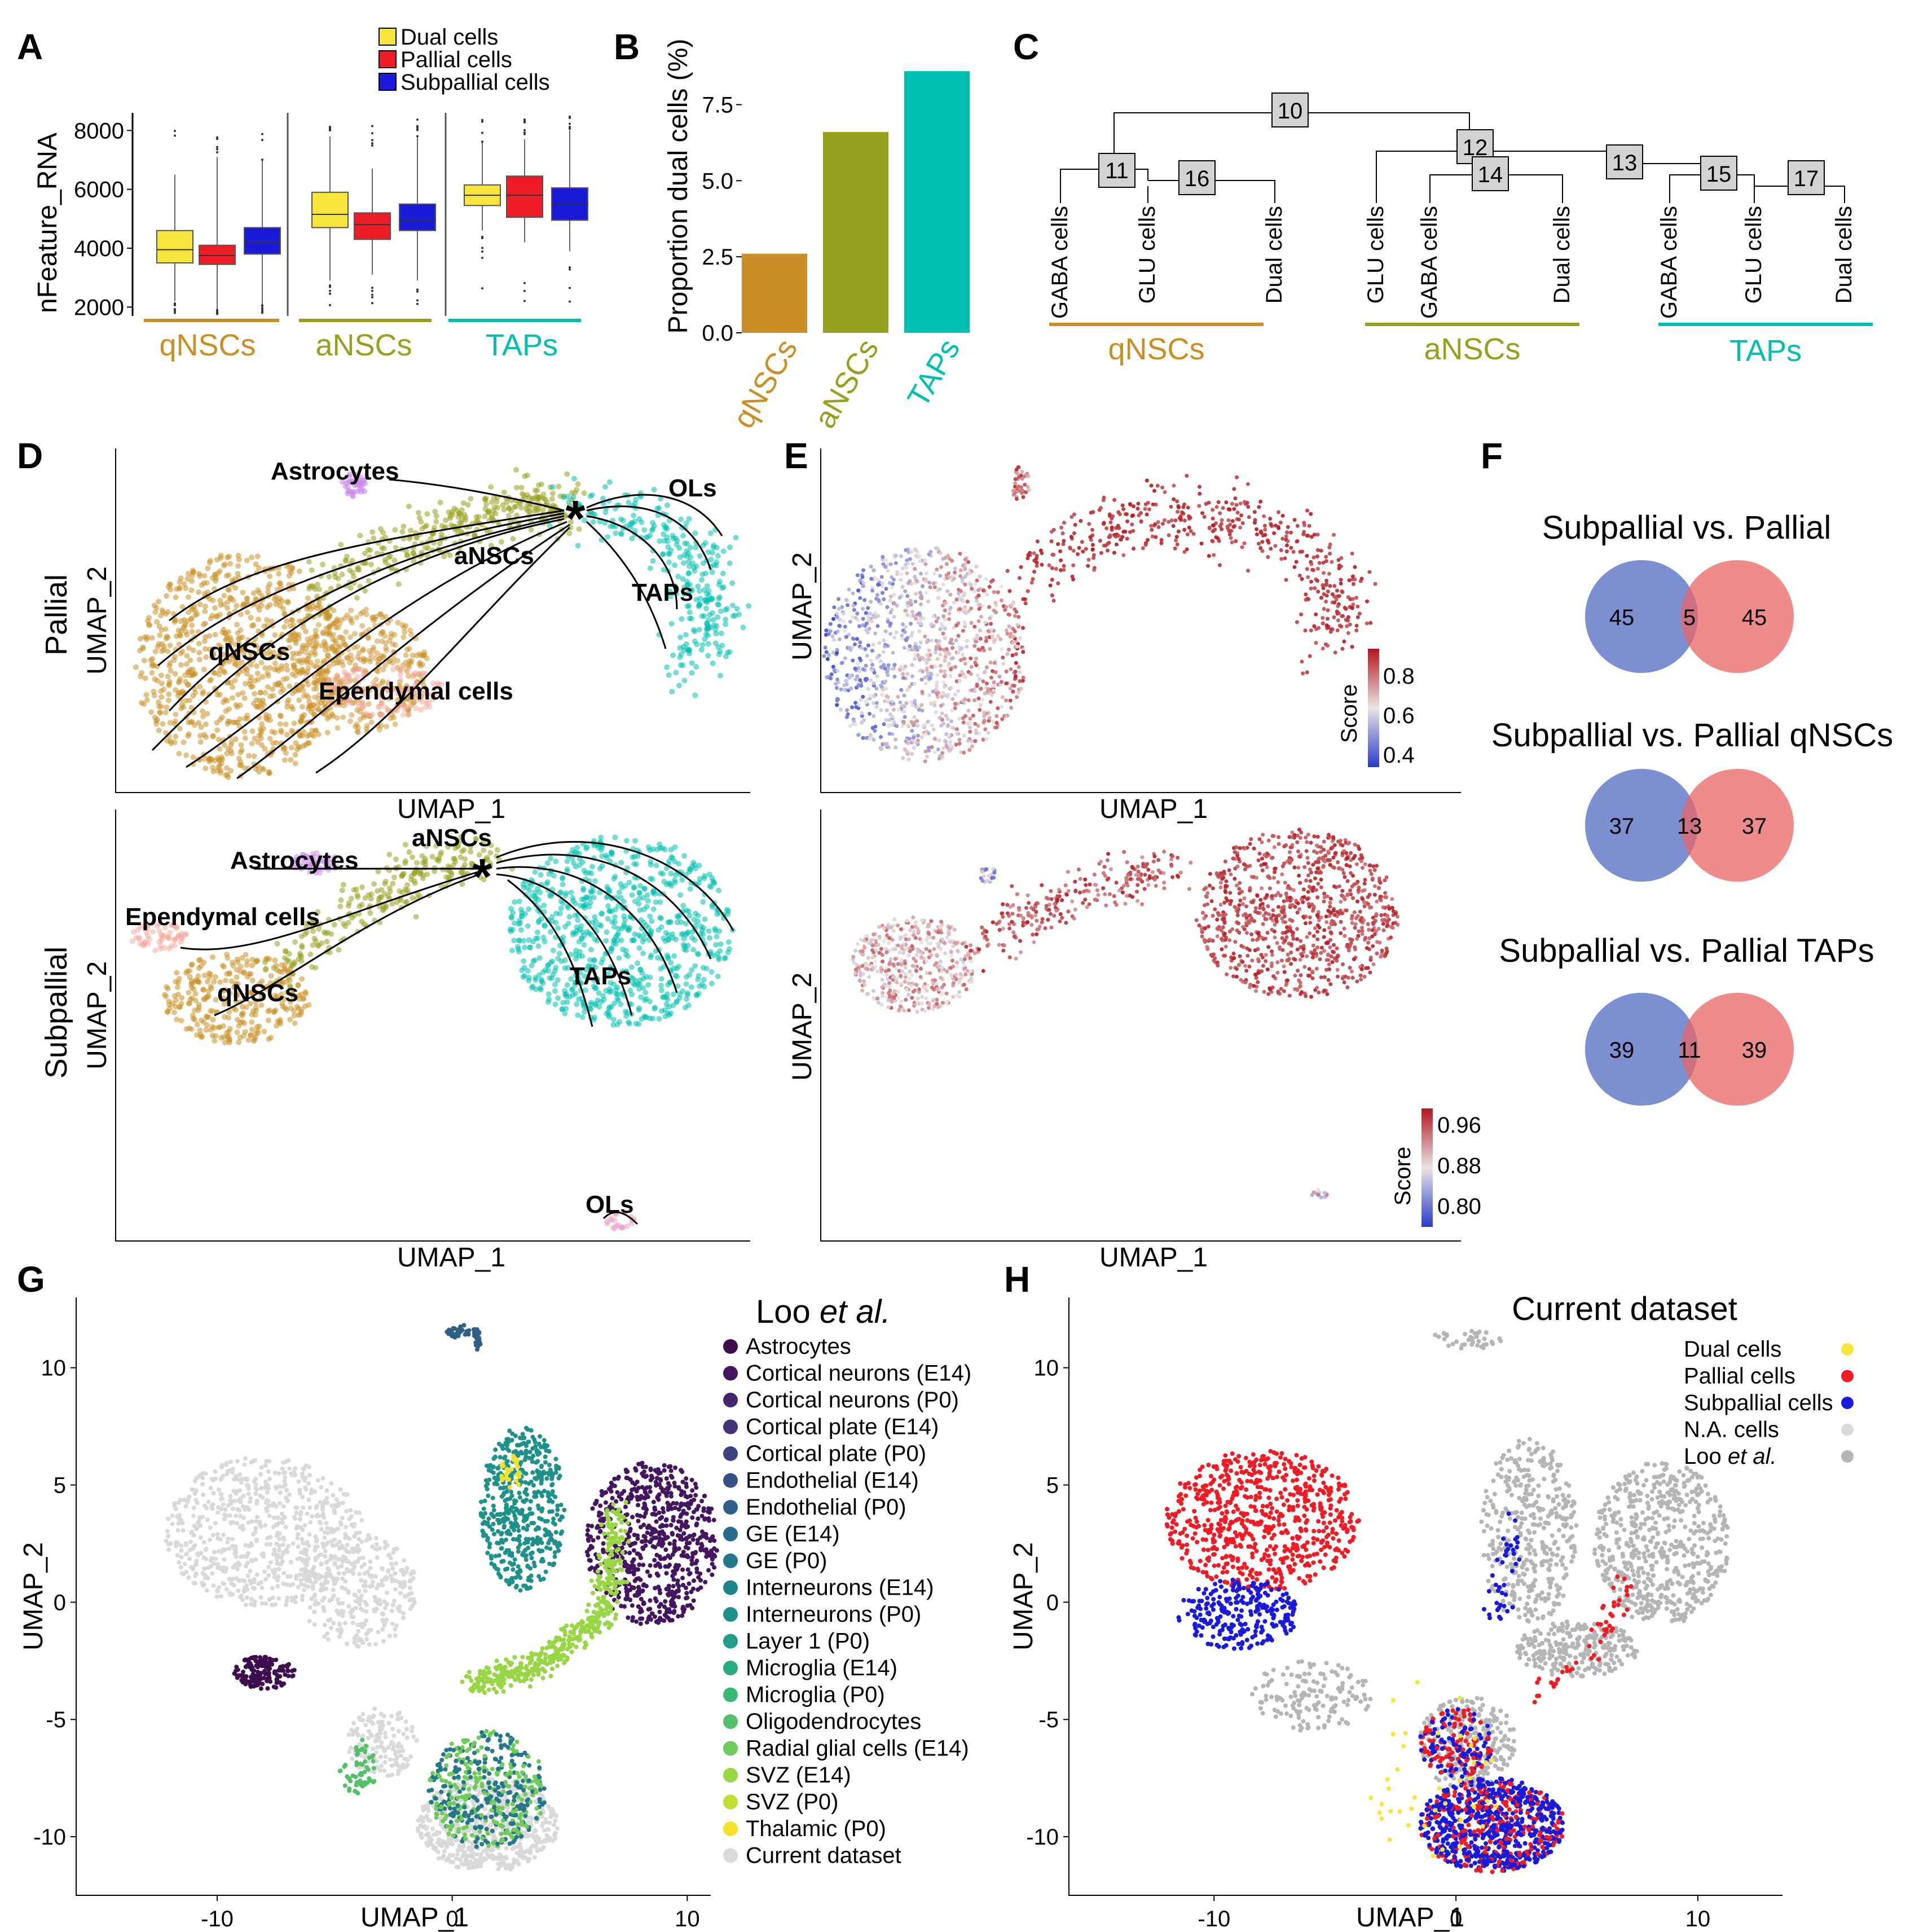 The width and height of the screenshot is (1919, 1932). Describe the element at coordinates (330, 209) in the screenshot. I see `box-body` at that location.